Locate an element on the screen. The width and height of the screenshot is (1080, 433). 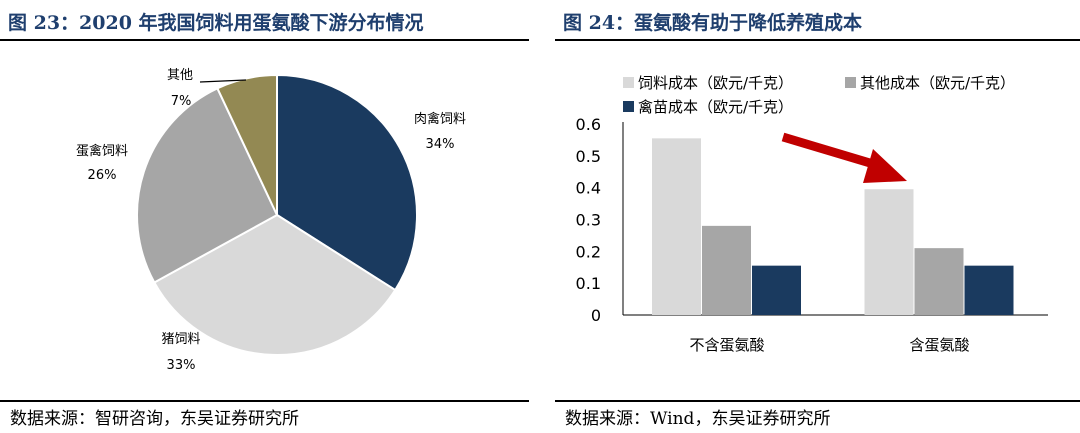
left-top-rule is located at coordinates (264, 40).